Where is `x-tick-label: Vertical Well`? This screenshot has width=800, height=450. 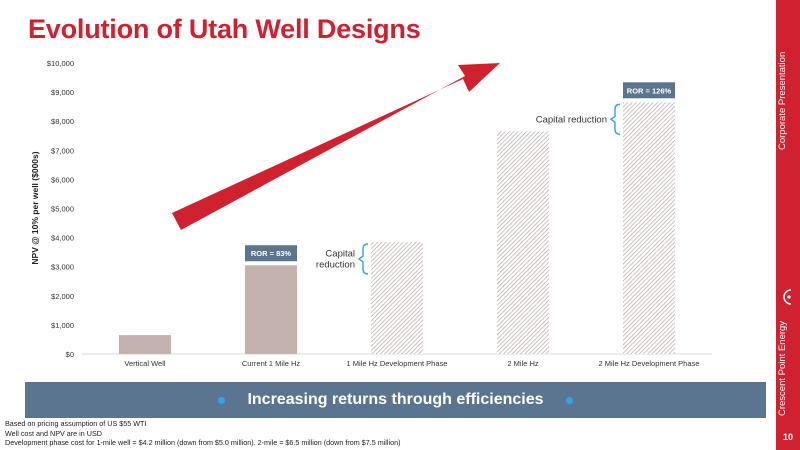
x-tick-label: Vertical Well is located at coordinates (144, 363).